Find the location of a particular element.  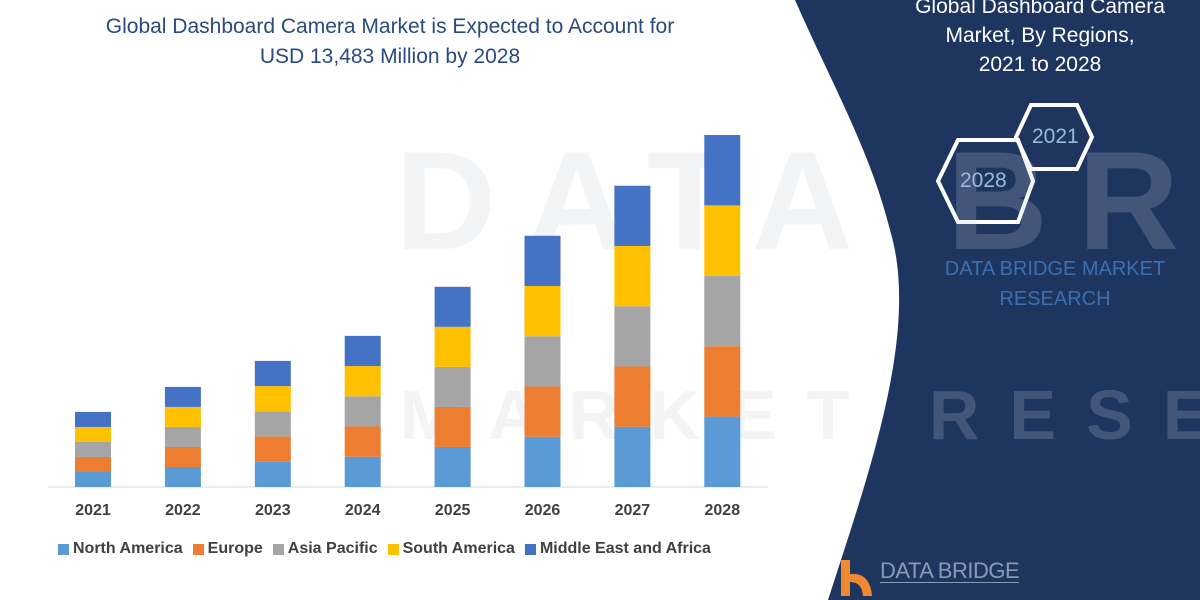

legend-item: Europe is located at coordinates (227, 549).